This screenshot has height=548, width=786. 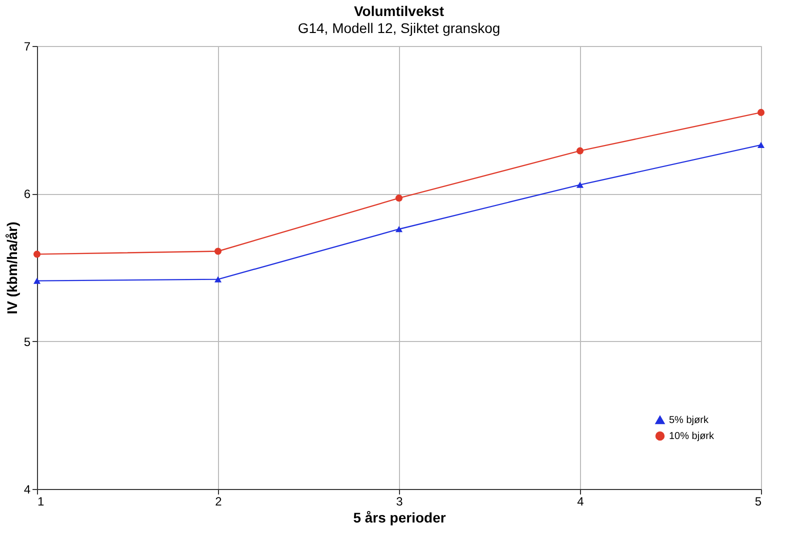 What do you see at coordinates (218, 501) in the screenshot?
I see `x-tick-label: 2` at bounding box center [218, 501].